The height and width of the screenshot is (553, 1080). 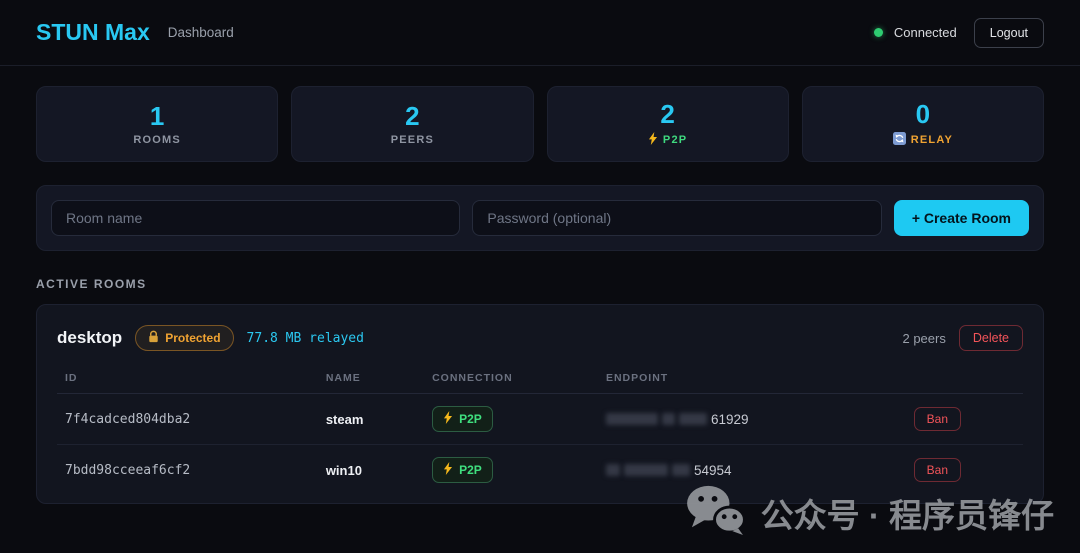 I want to click on peers-label: PEERS, so click(x=412, y=140).